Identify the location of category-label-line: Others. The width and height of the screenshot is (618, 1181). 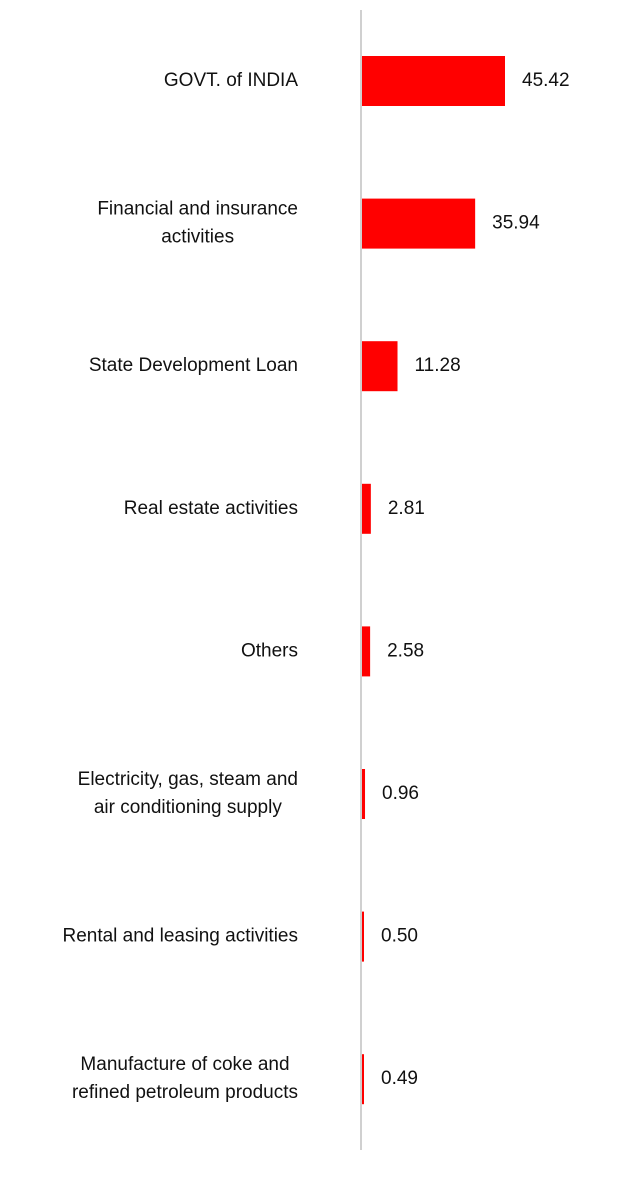
(269, 650).